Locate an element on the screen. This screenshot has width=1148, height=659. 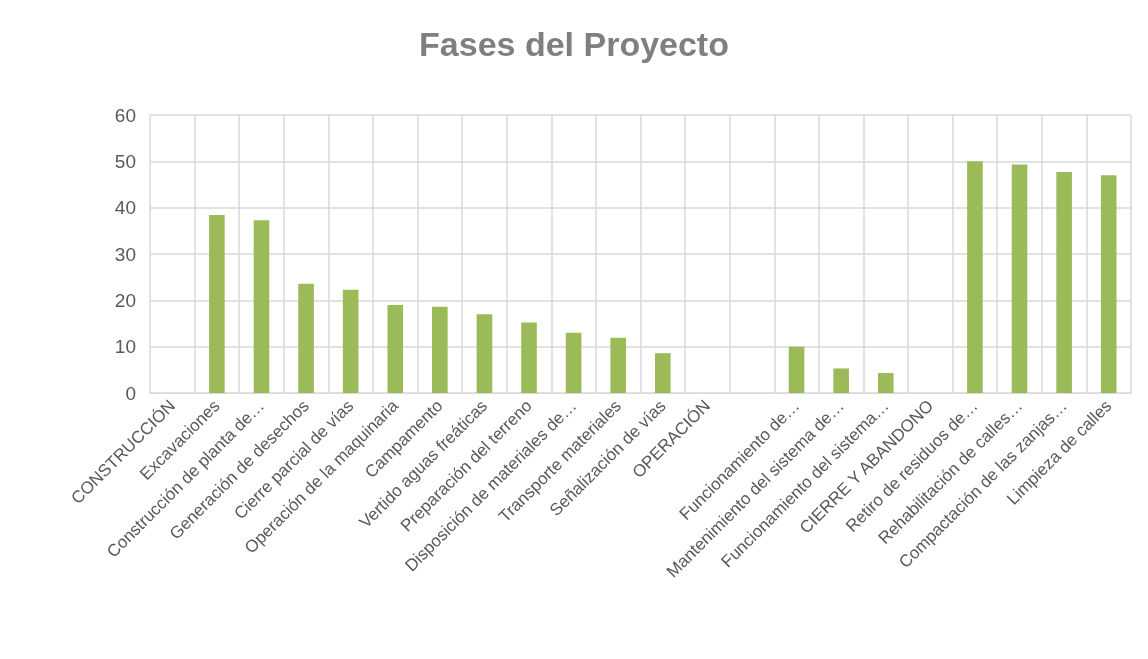
y-tick-label: 30 is located at coordinates (125, 254).